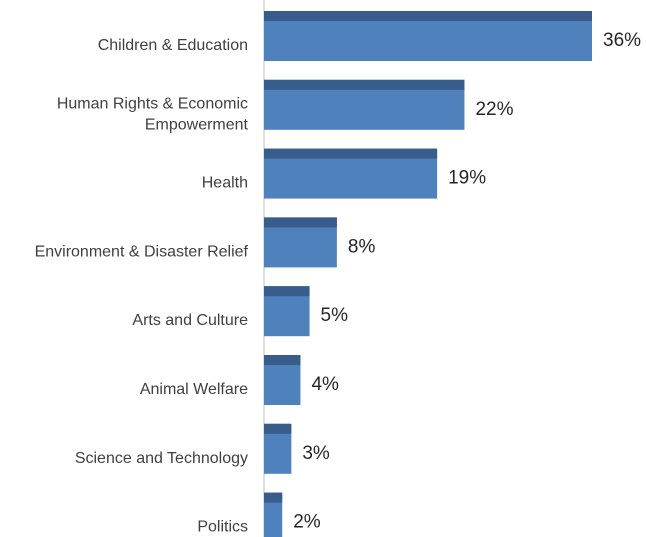 The image size is (647, 537). What do you see at coordinates (494, 109) in the screenshot?
I see `value-label-1: 22%` at bounding box center [494, 109].